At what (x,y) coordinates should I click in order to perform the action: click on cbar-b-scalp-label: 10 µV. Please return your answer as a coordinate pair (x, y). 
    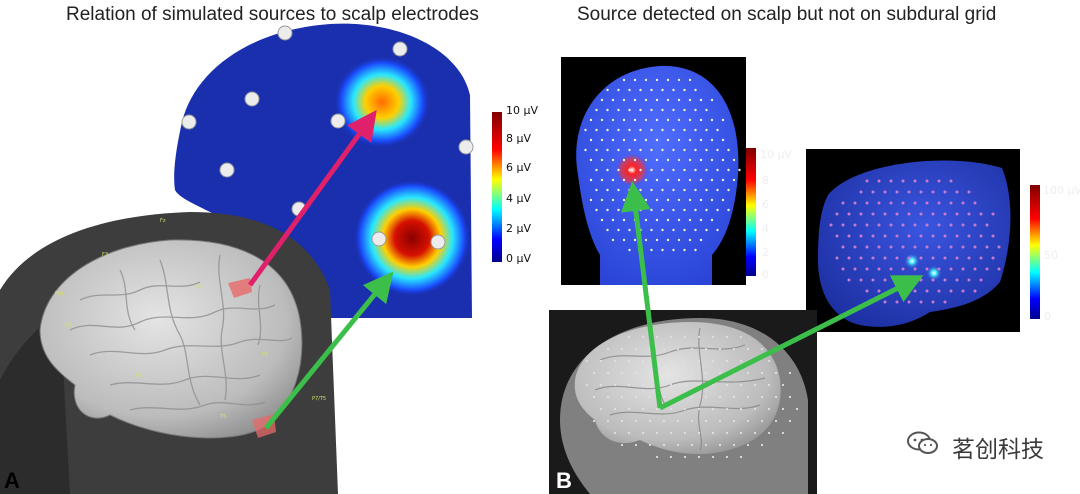
    Looking at the image, I should click on (776, 154).